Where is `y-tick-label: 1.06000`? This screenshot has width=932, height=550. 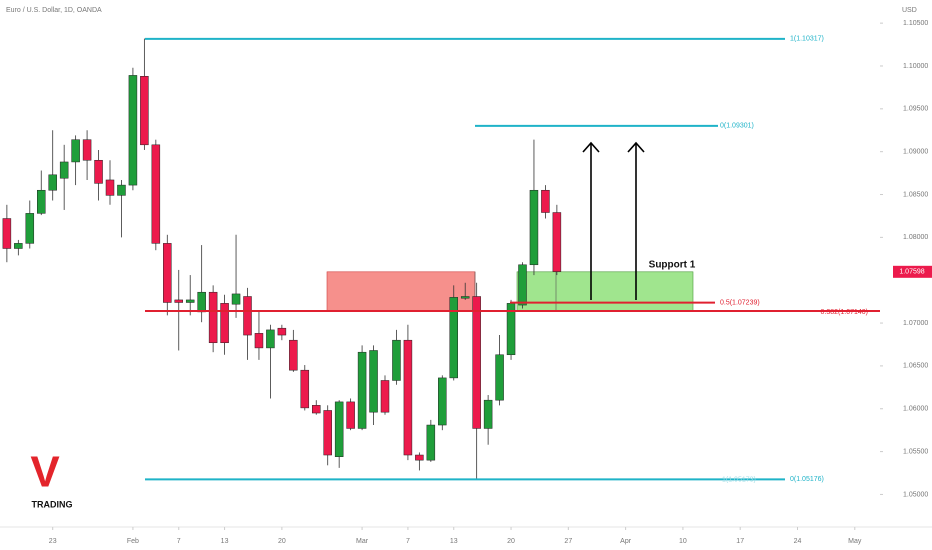 y-tick-label: 1.06000 is located at coordinates (915, 409).